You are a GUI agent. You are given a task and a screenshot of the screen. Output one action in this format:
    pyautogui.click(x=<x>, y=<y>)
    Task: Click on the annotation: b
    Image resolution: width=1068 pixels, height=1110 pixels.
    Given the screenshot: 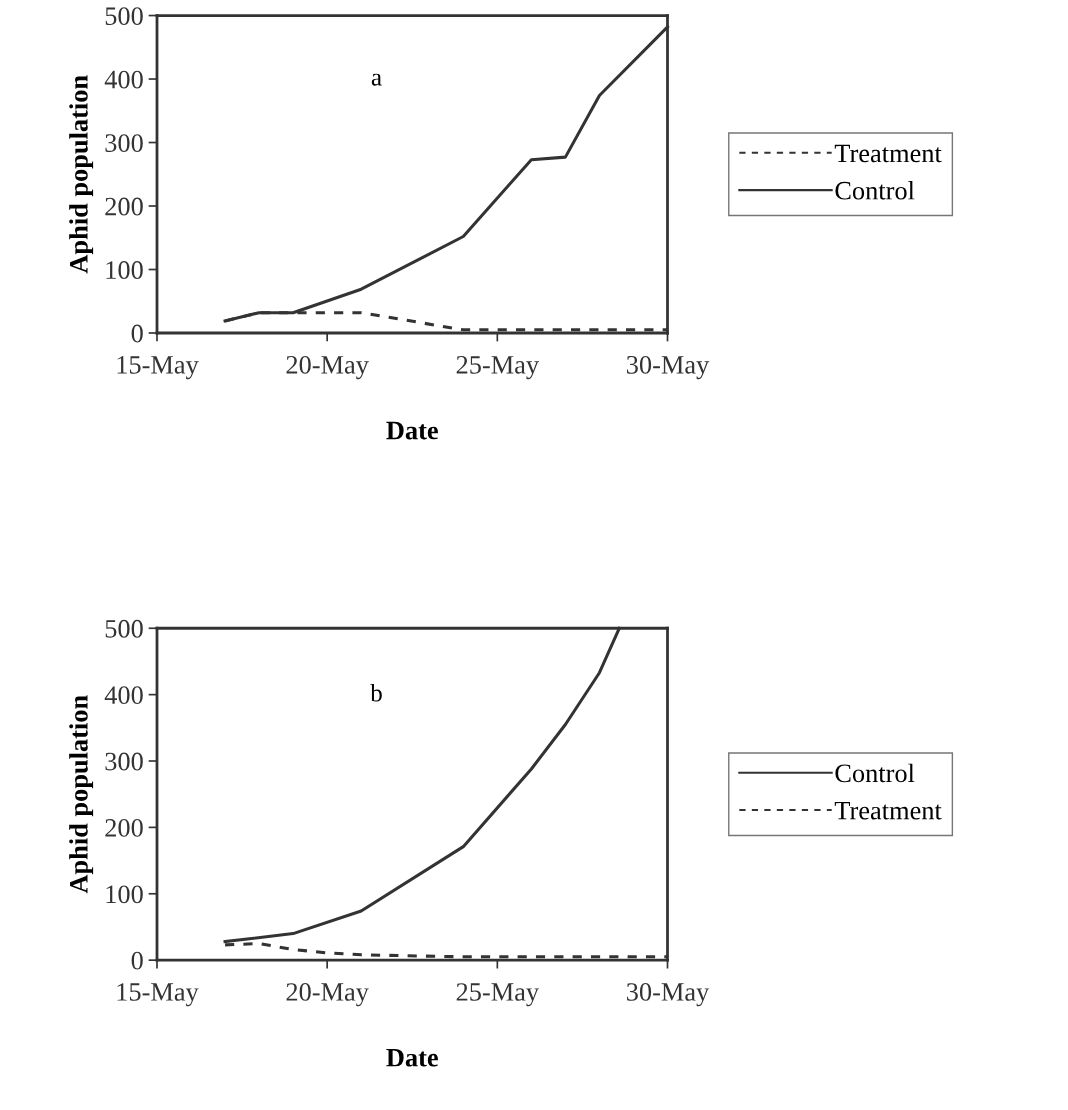 What is the action you would take?
    pyautogui.click(x=376, y=692)
    